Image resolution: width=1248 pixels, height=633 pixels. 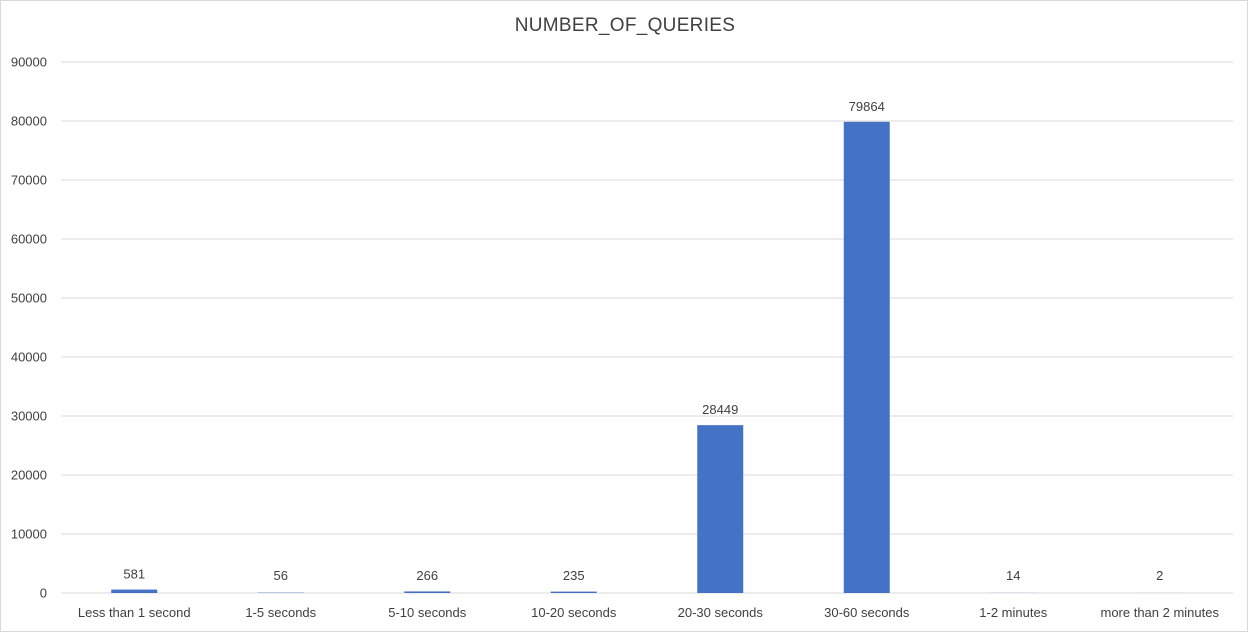 What do you see at coordinates (427, 575) in the screenshot?
I see `data-label: 266` at bounding box center [427, 575].